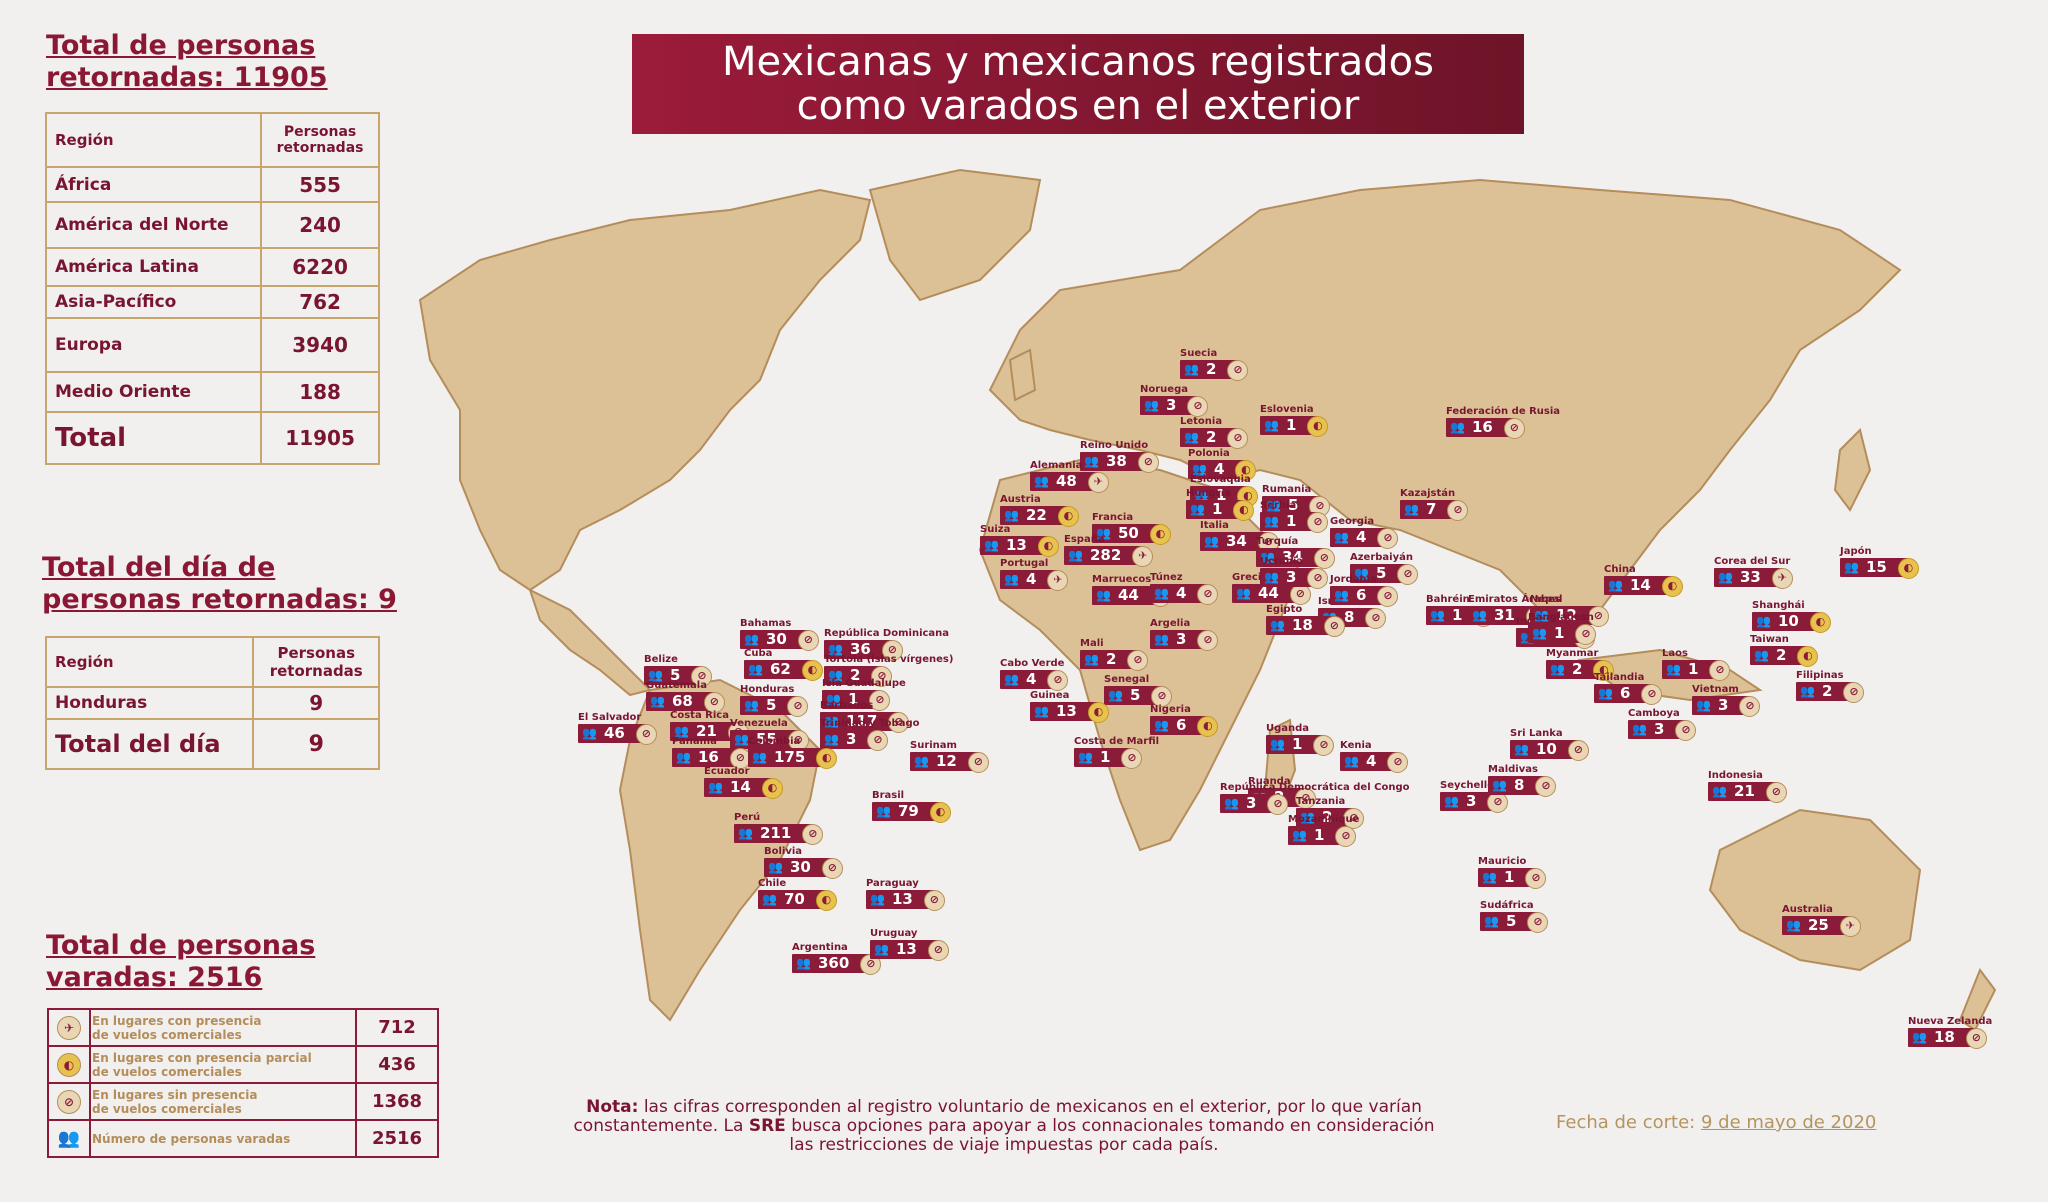 The width and height of the screenshot is (2048, 1202). Describe the element at coordinates (149, 703) in the screenshot. I see `region-cell: Honduras` at that location.